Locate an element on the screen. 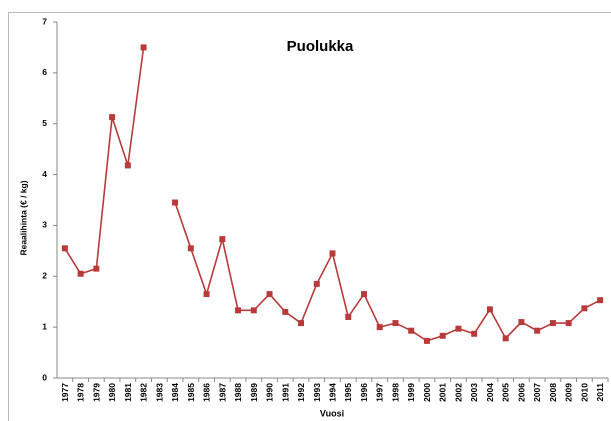 The image size is (611, 421). x-tick-label: 1979 is located at coordinates (96, 392).